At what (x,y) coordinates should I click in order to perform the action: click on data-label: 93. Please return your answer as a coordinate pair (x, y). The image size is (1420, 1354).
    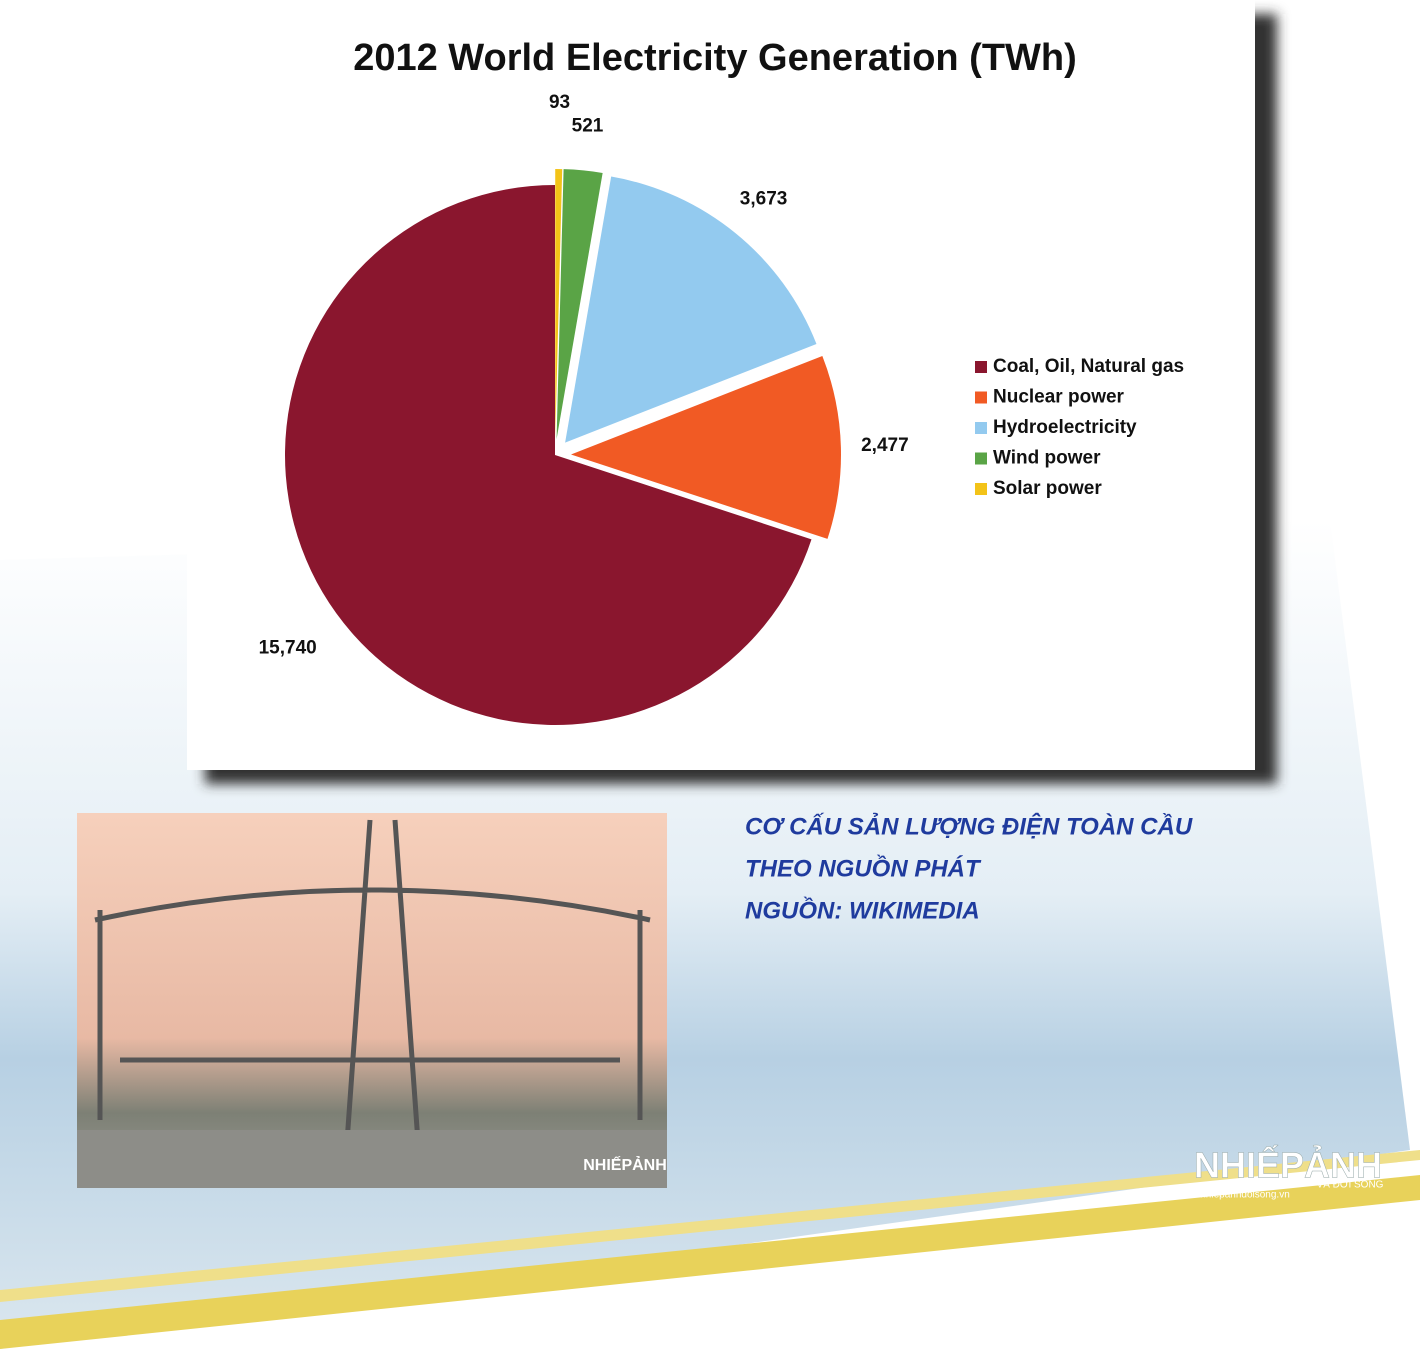
    Looking at the image, I should click on (559, 102).